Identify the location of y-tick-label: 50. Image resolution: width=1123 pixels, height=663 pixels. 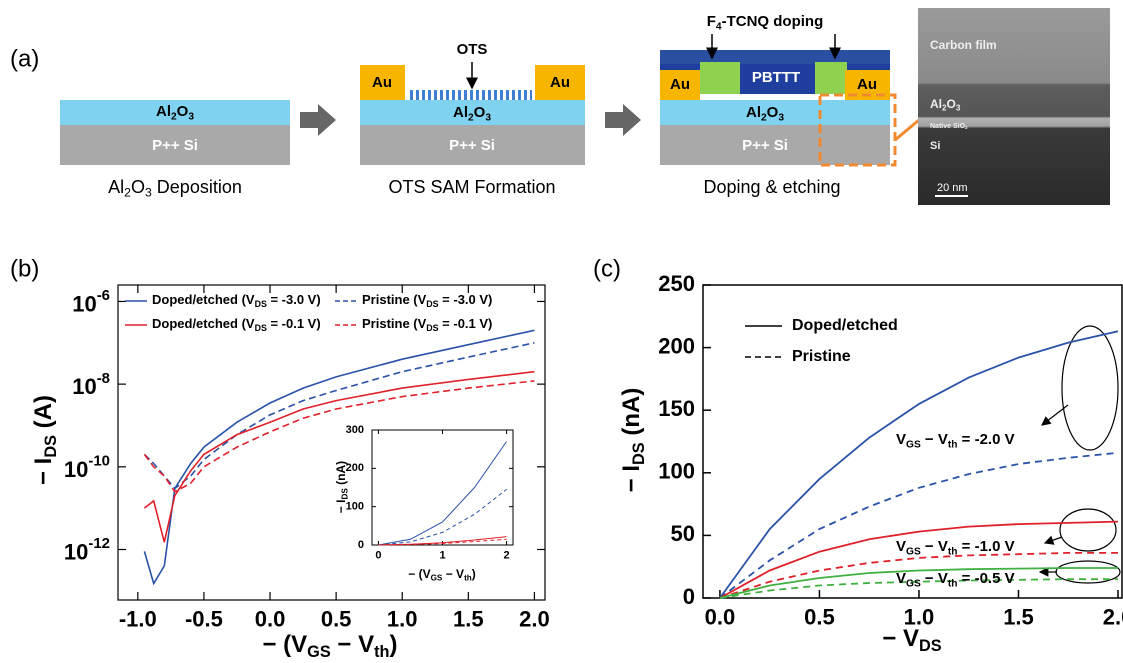
(683, 533).